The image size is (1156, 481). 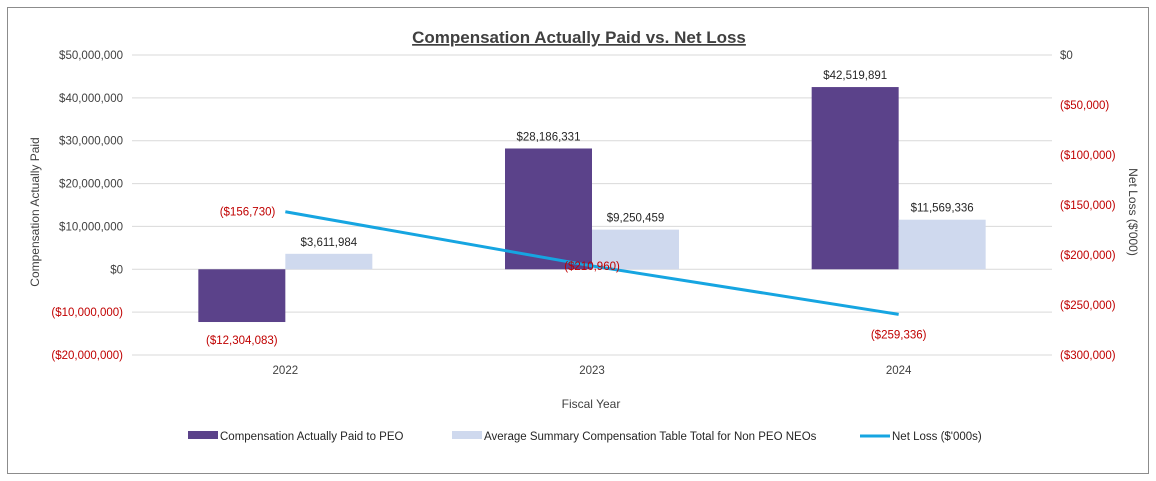 I want to click on net-loss-line, so click(x=592, y=263).